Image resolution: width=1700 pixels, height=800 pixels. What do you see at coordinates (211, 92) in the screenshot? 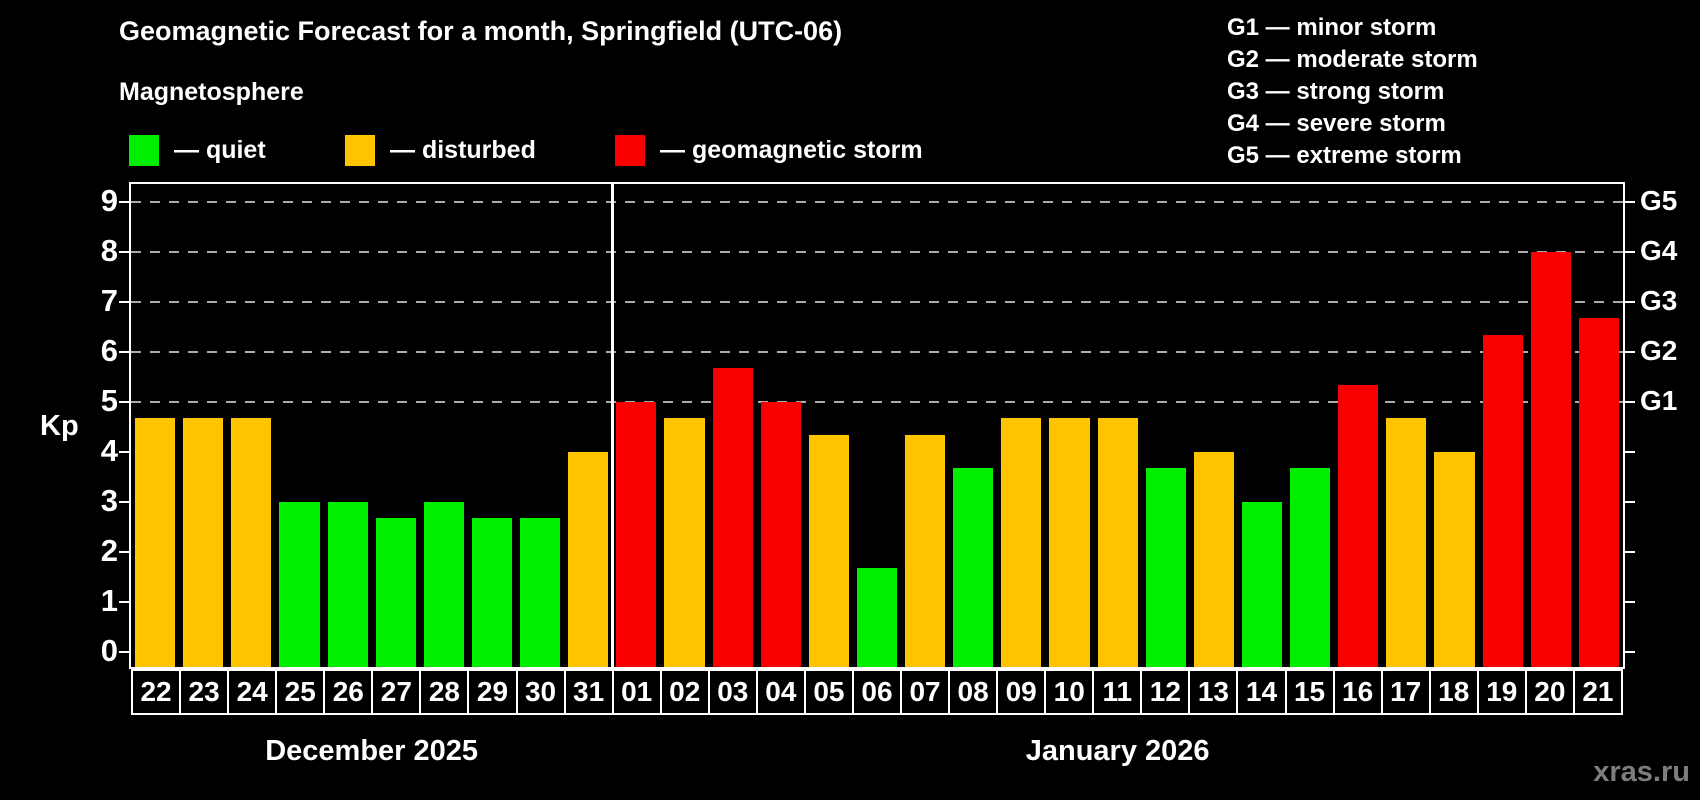
I see `chart-subtitle: Magnetosphere` at bounding box center [211, 92].